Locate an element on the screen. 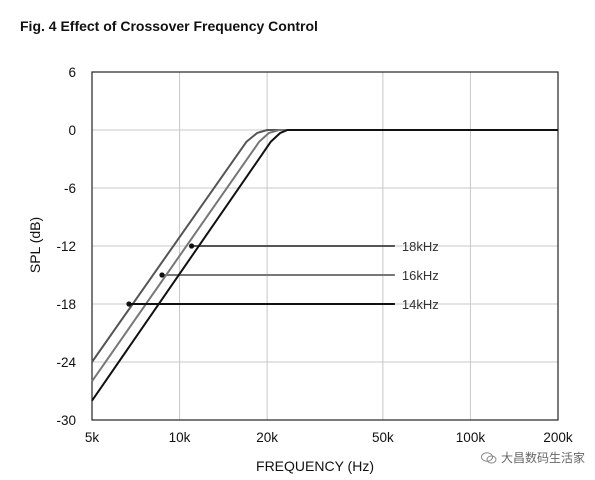  y-tick-label: -12 is located at coordinates (66, 246).